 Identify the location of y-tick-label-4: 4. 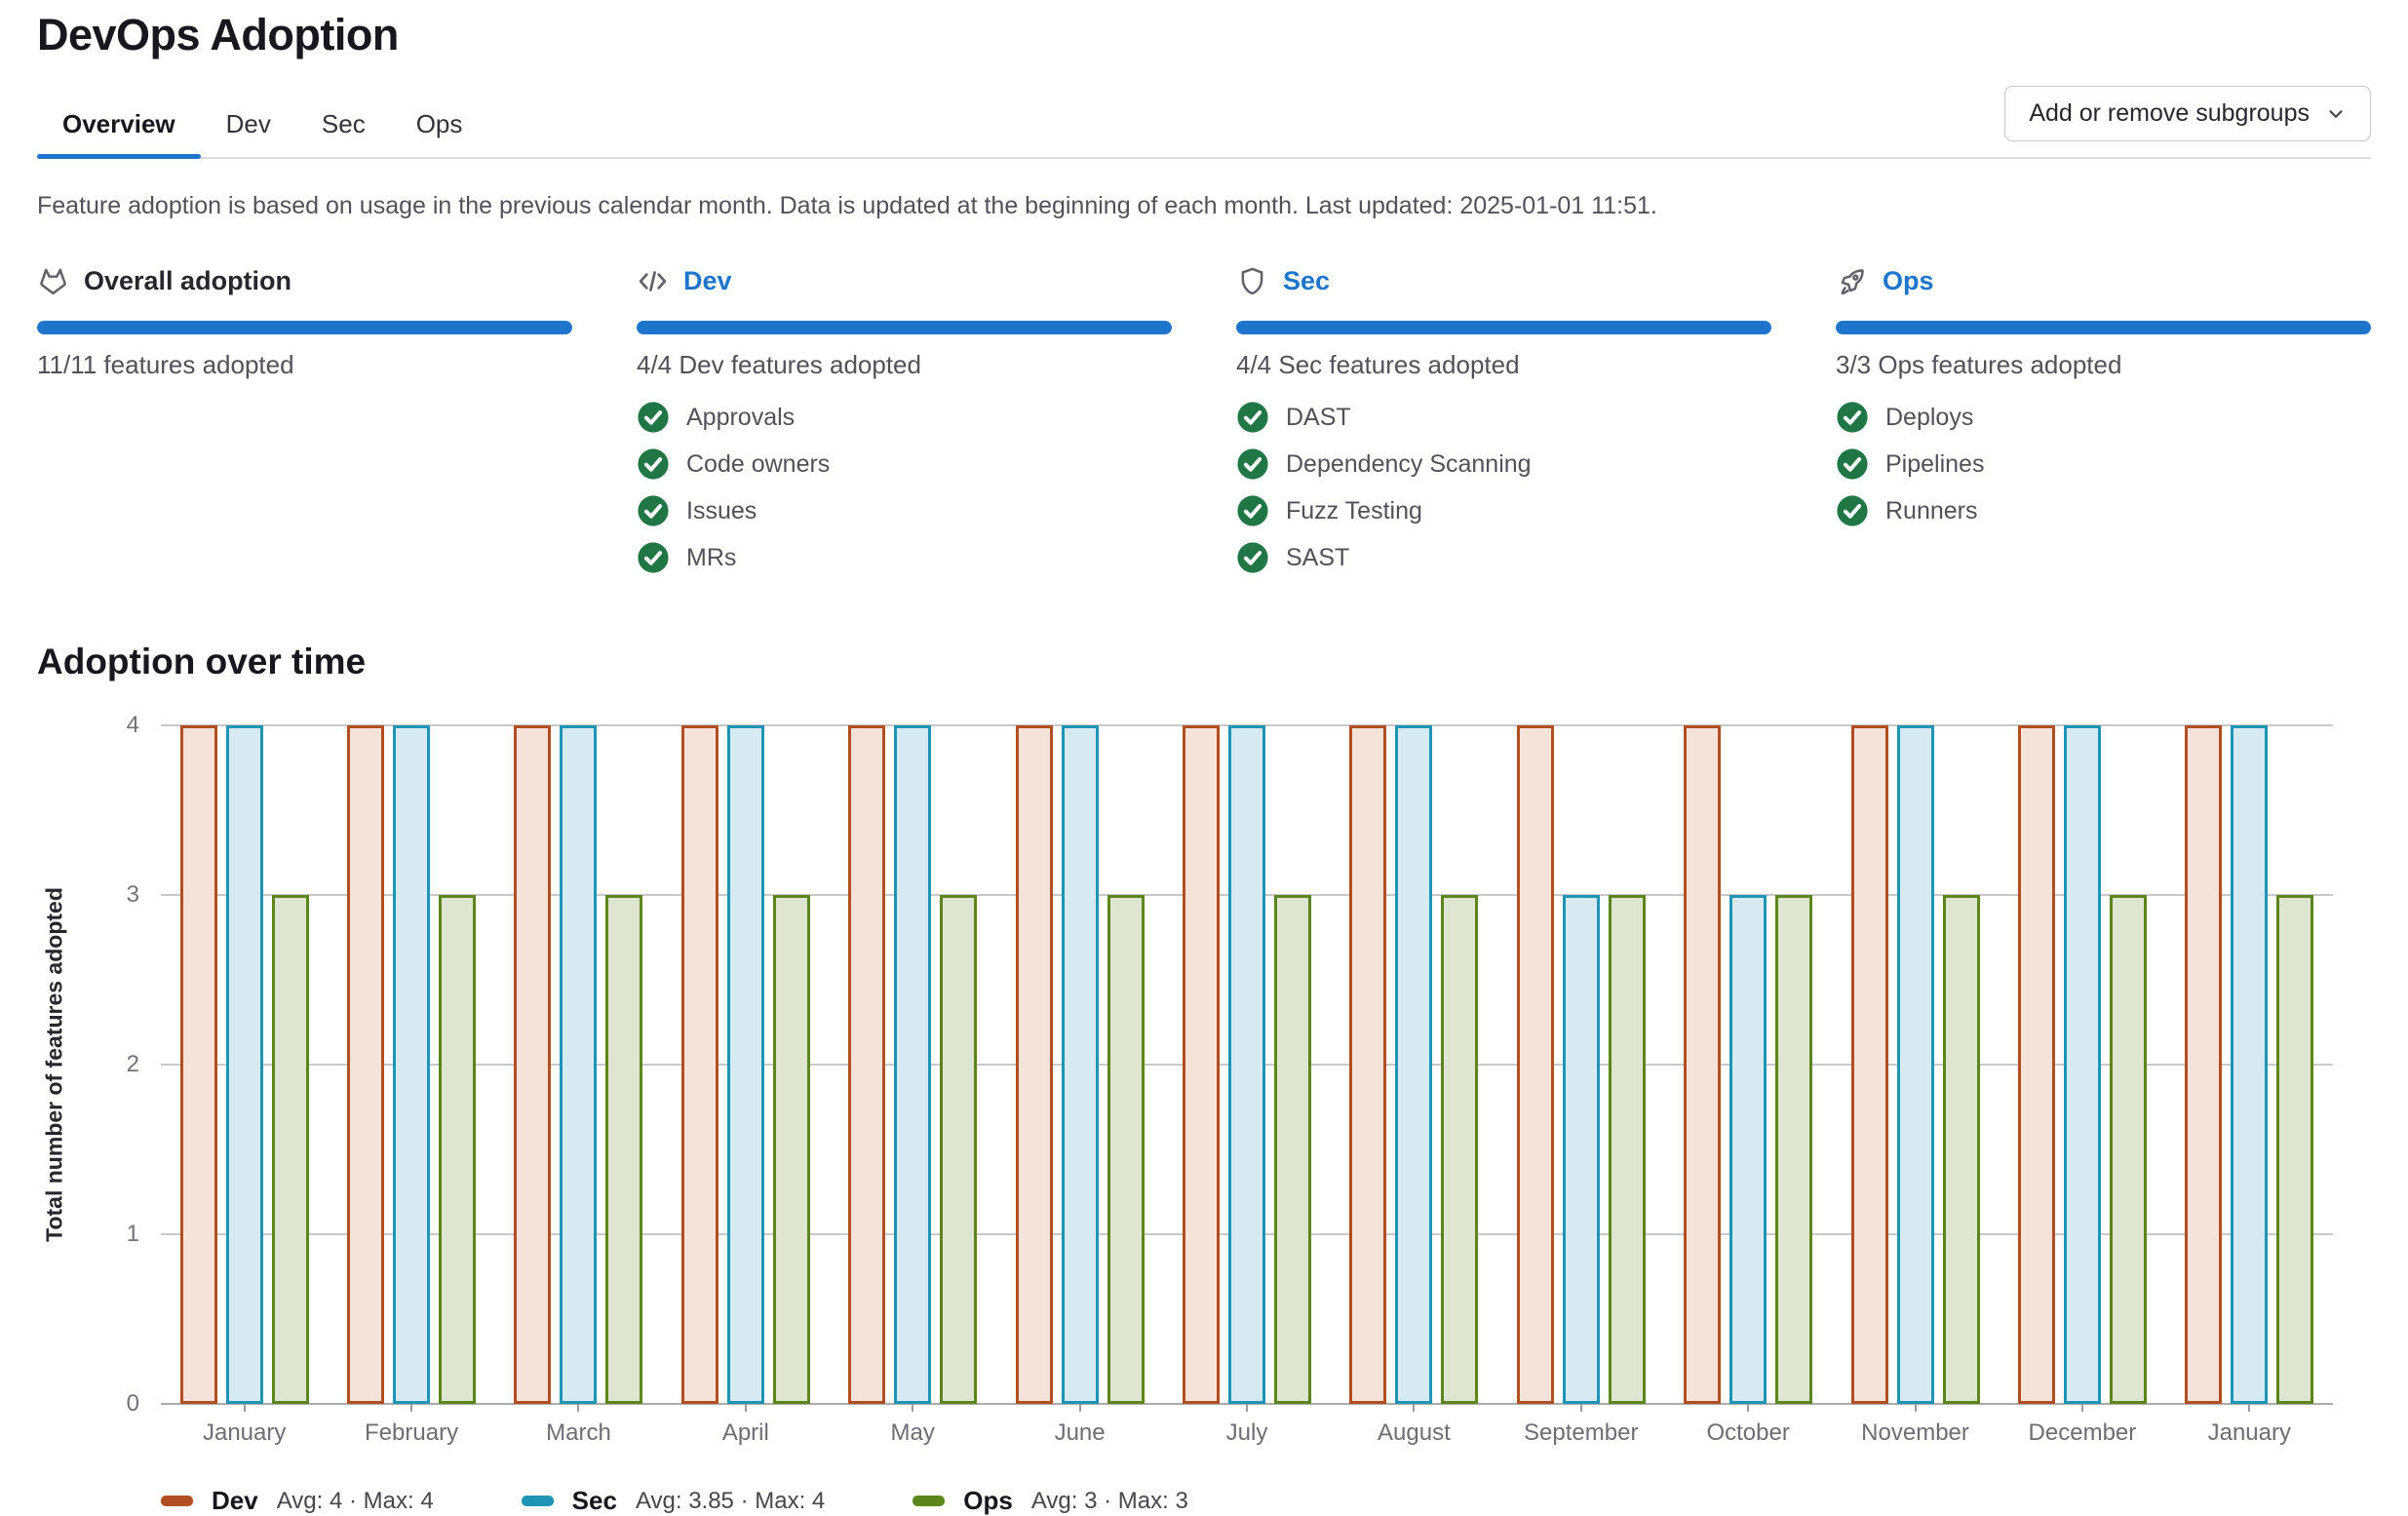
(132, 725).